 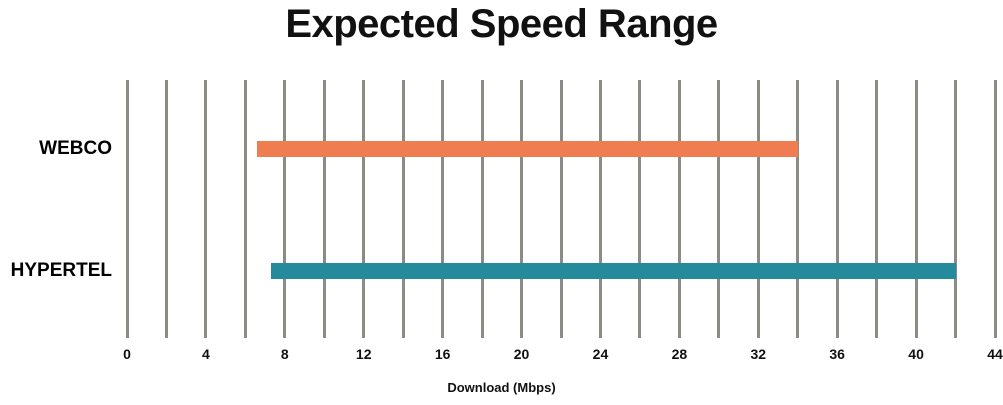 I want to click on x-tick-label: 32, so click(x=758, y=354).